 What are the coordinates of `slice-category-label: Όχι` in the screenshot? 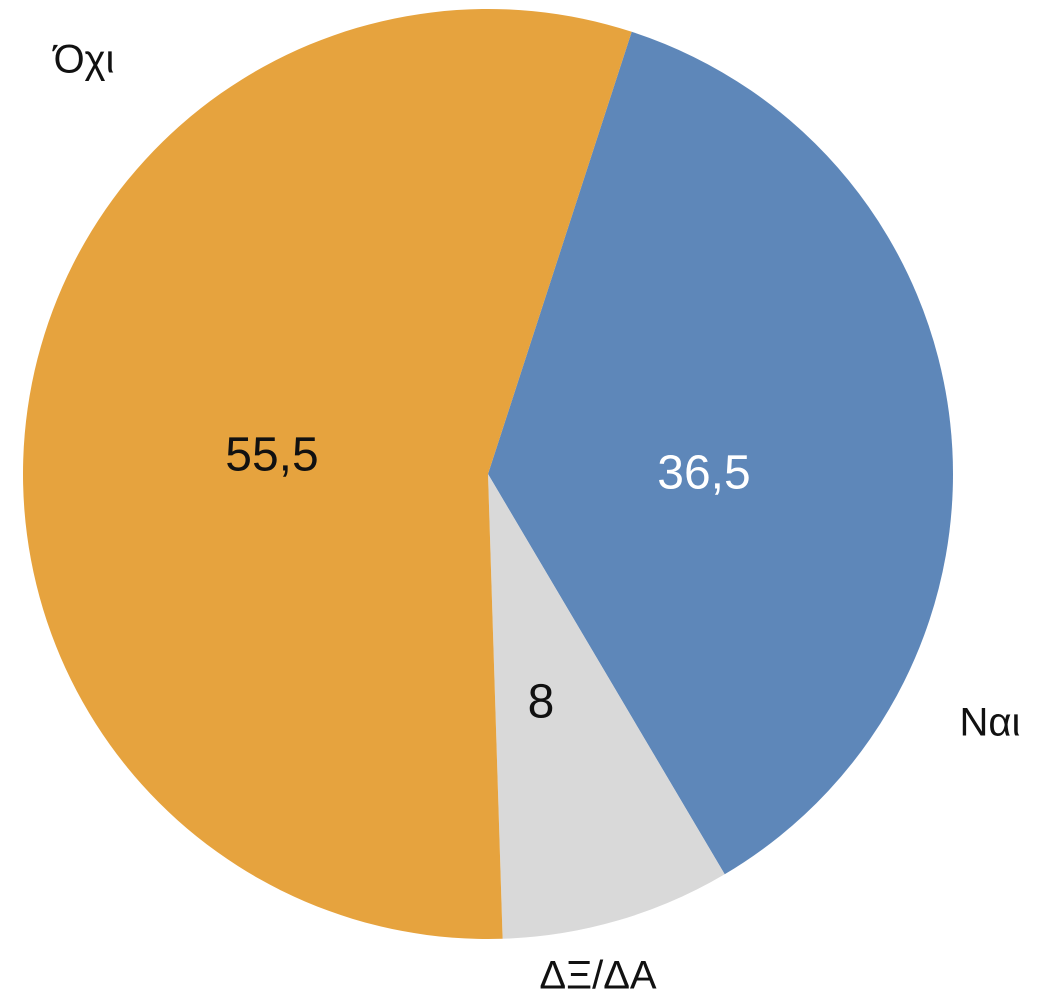 It's located at (83, 60).